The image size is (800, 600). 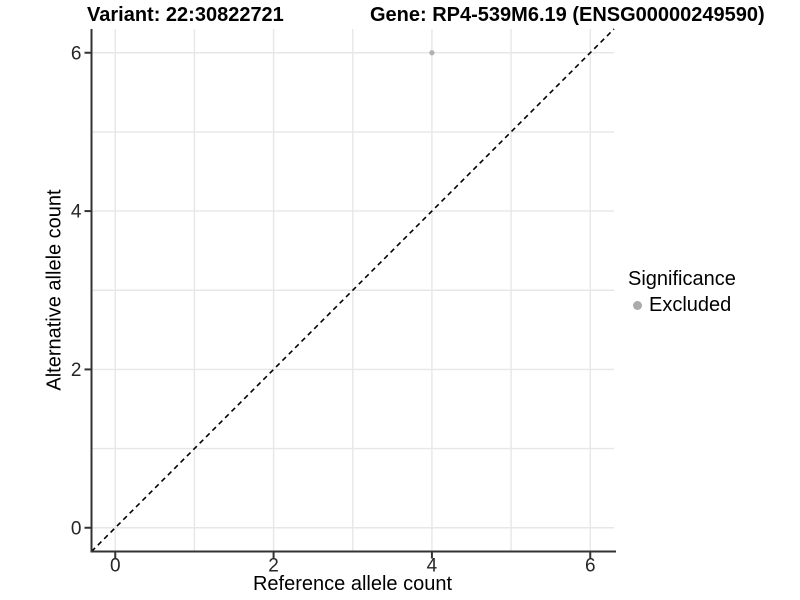 What do you see at coordinates (567, 15) in the screenshot?
I see `gene-title: Gene: RP4-539M6.19 (ENSG00000249590)` at bounding box center [567, 15].